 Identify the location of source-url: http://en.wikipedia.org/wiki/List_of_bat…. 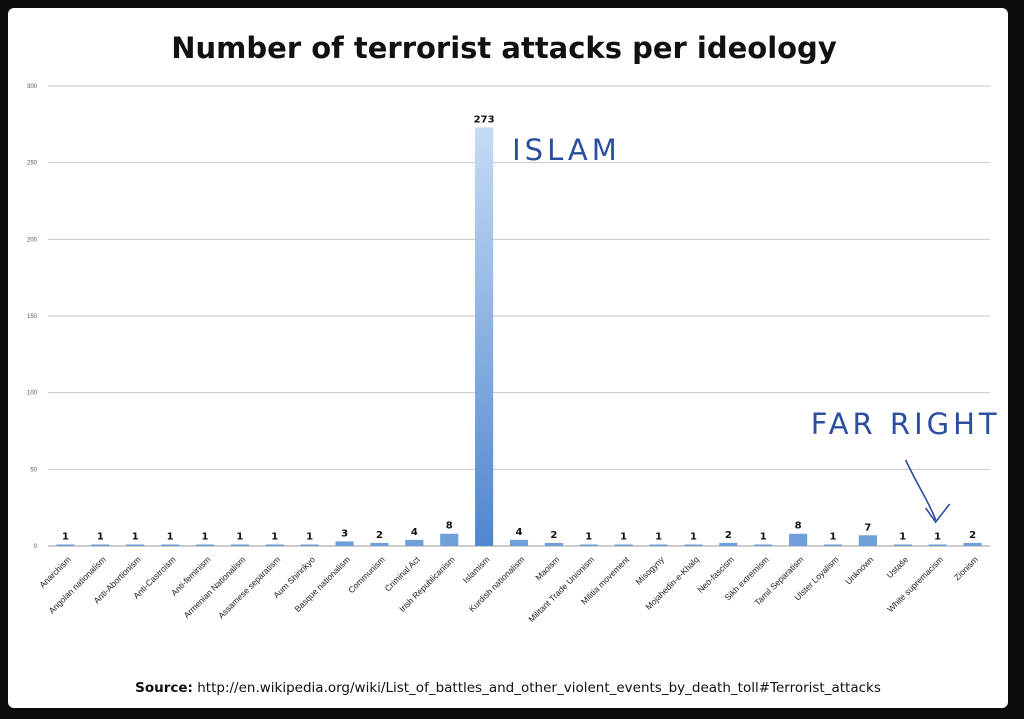
(539, 688).